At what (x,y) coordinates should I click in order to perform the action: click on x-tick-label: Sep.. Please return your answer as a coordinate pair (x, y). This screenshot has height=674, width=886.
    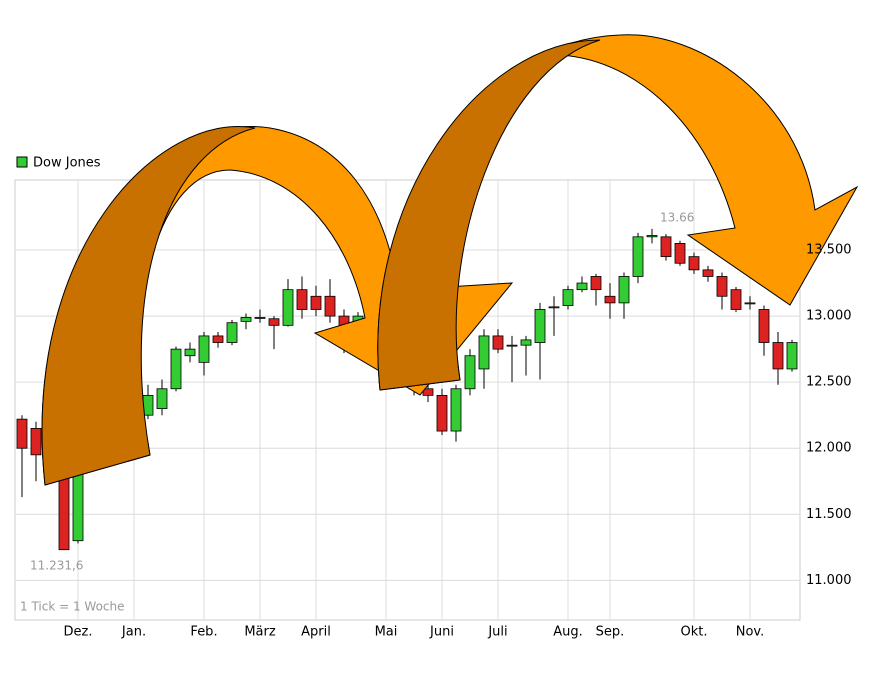
    Looking at the image, I should click on (610, 632).